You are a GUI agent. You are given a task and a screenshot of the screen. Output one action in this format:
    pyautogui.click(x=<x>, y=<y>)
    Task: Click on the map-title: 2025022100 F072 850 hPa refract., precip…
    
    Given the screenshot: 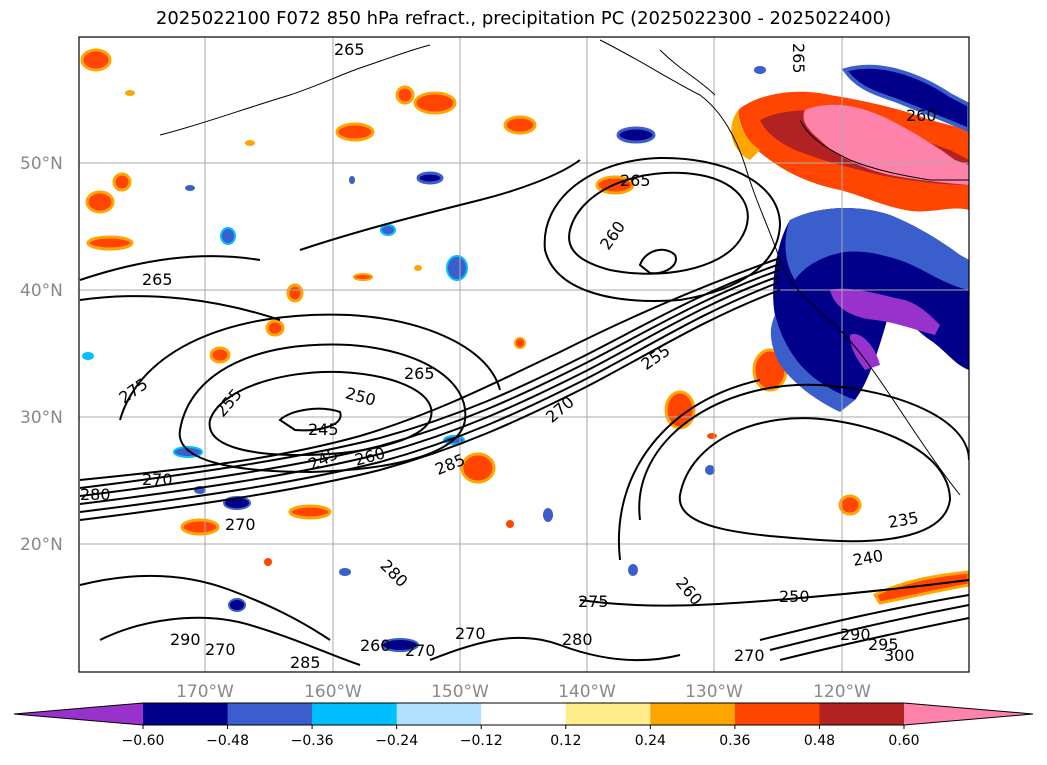 What is the action you would take?
    pyautogui.click(x=523, y=18)
    